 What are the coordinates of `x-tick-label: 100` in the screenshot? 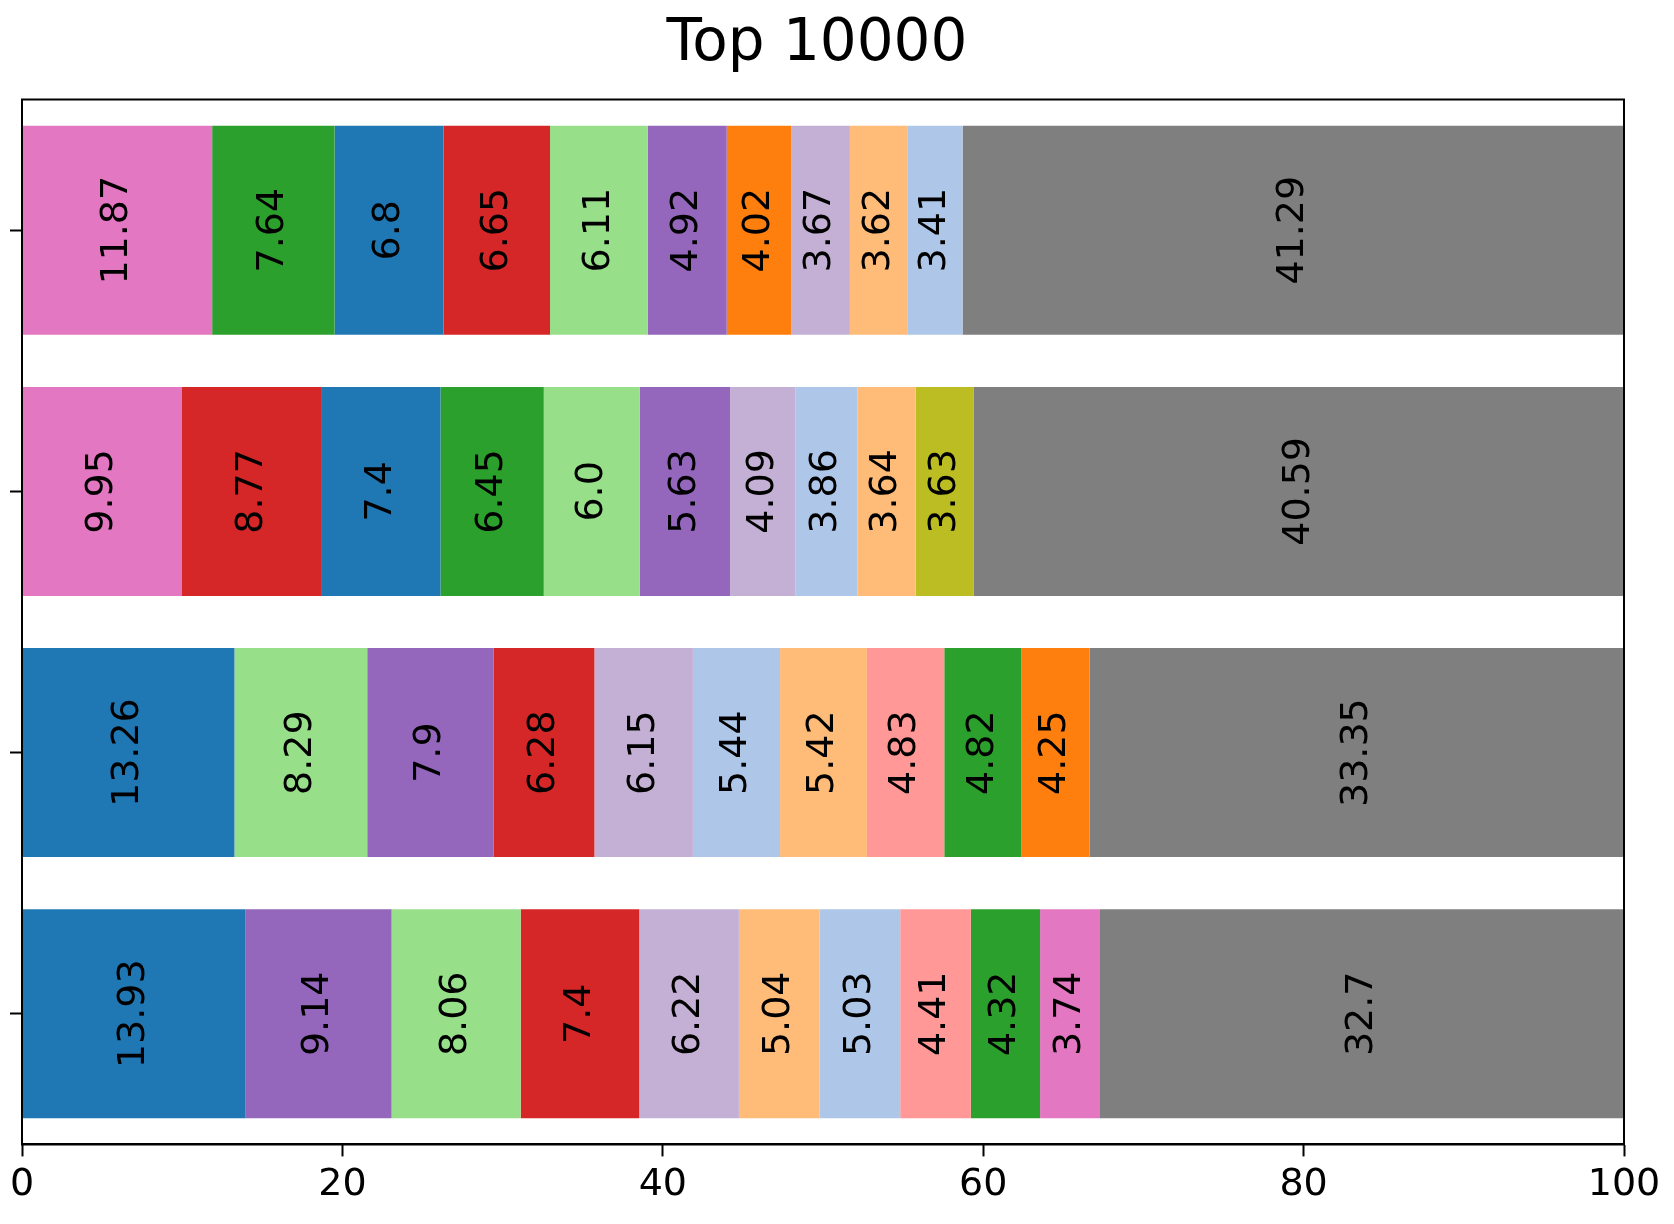 It's located at (1624, 1182).